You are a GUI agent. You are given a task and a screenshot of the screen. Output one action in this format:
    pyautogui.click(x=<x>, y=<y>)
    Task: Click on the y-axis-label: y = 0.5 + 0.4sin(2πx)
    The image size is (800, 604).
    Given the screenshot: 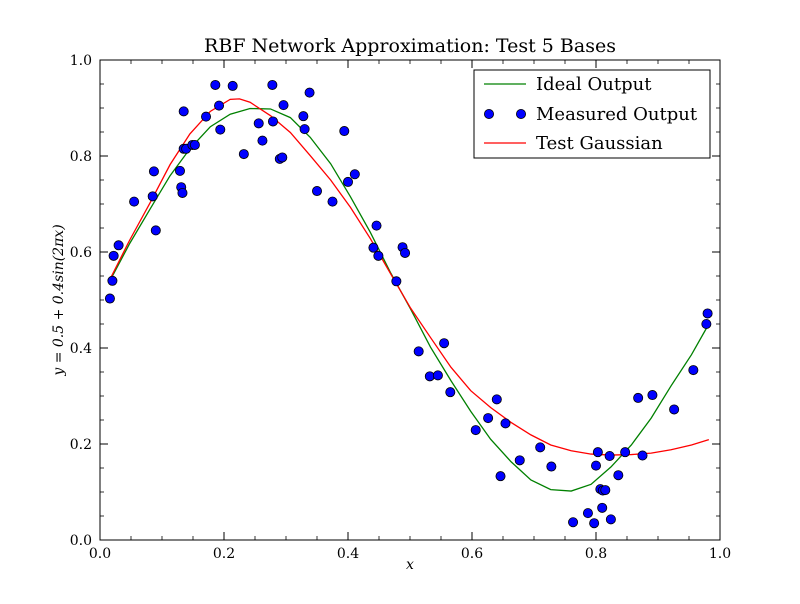 What is the action you would take?
    pyautogui.click(x=59, y=300)
    